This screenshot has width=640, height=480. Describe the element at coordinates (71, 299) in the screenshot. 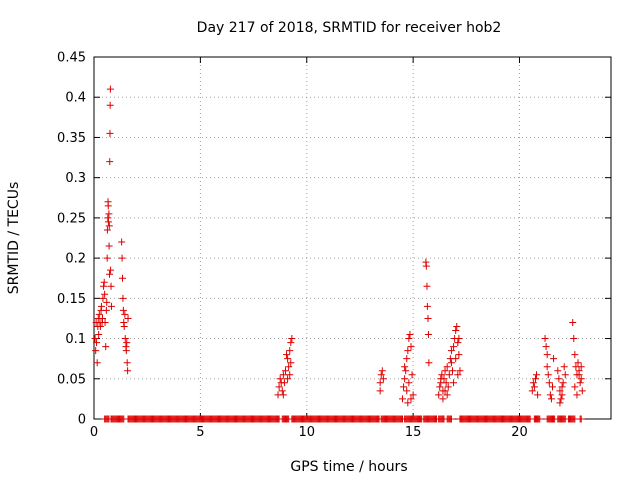

I see `y-tick-label: 0.15` at that location.